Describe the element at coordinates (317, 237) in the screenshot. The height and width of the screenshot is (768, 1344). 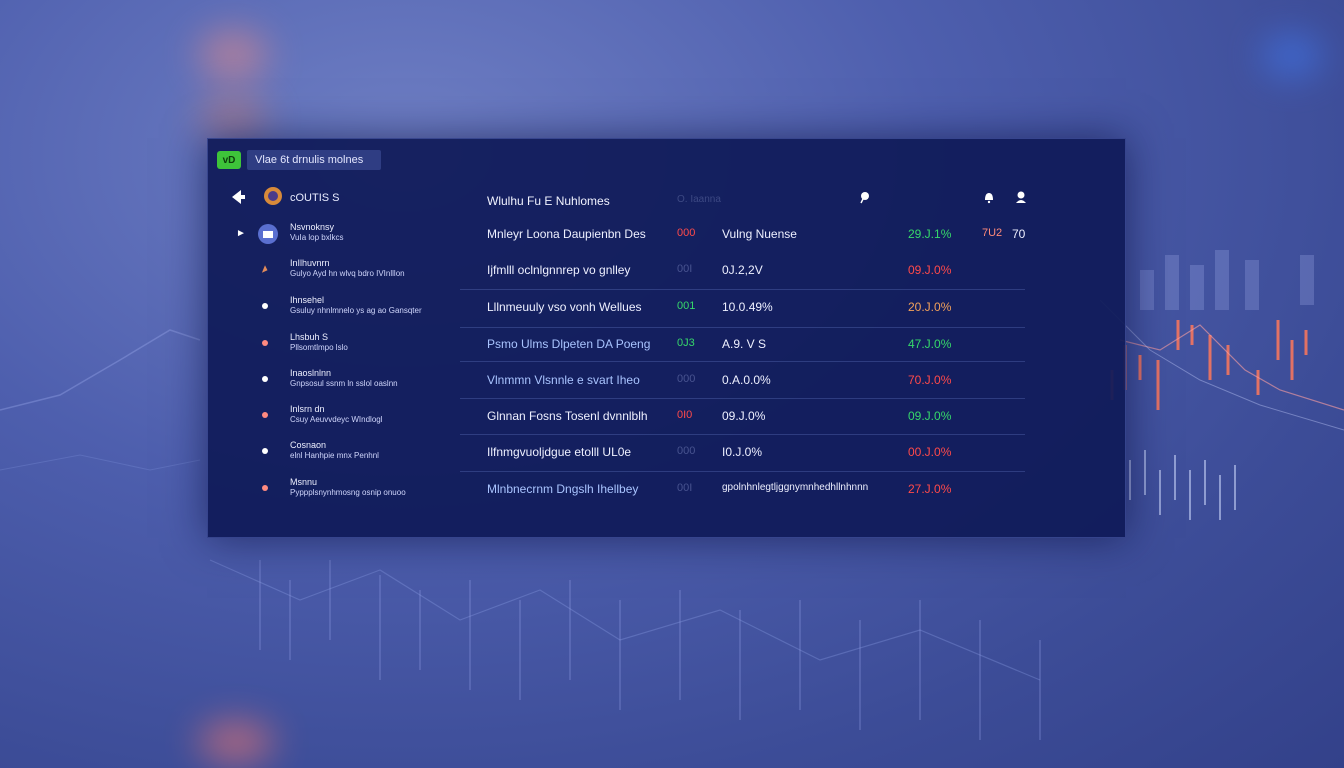
I see `asset-subtitle: VuIa lop bxlkcs` at that location.